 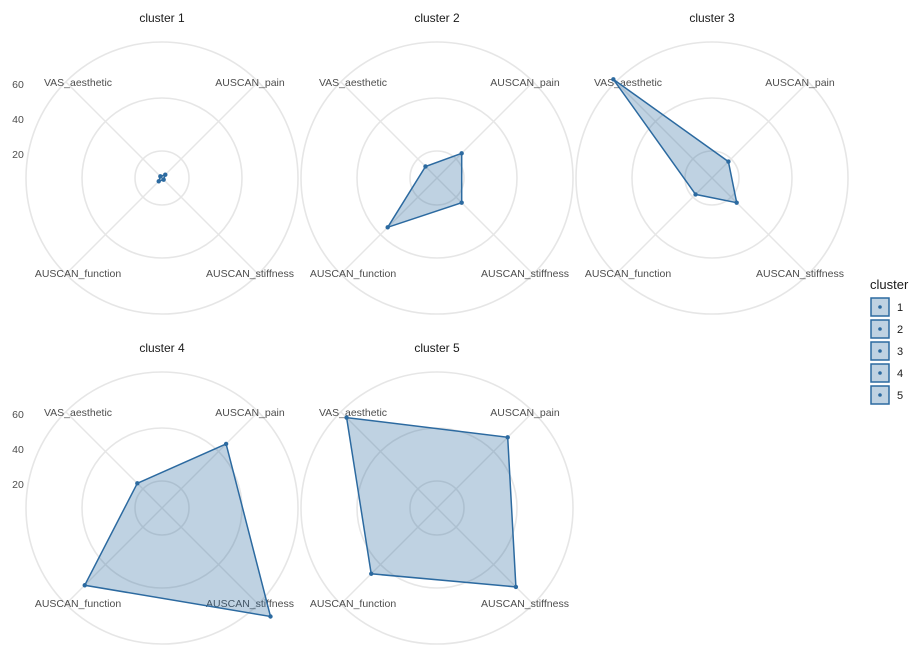 What do you see at coordinates (712, 18) in the screenshot?
I see `panel-title: cluster 3` at bounding box center [712, 18].